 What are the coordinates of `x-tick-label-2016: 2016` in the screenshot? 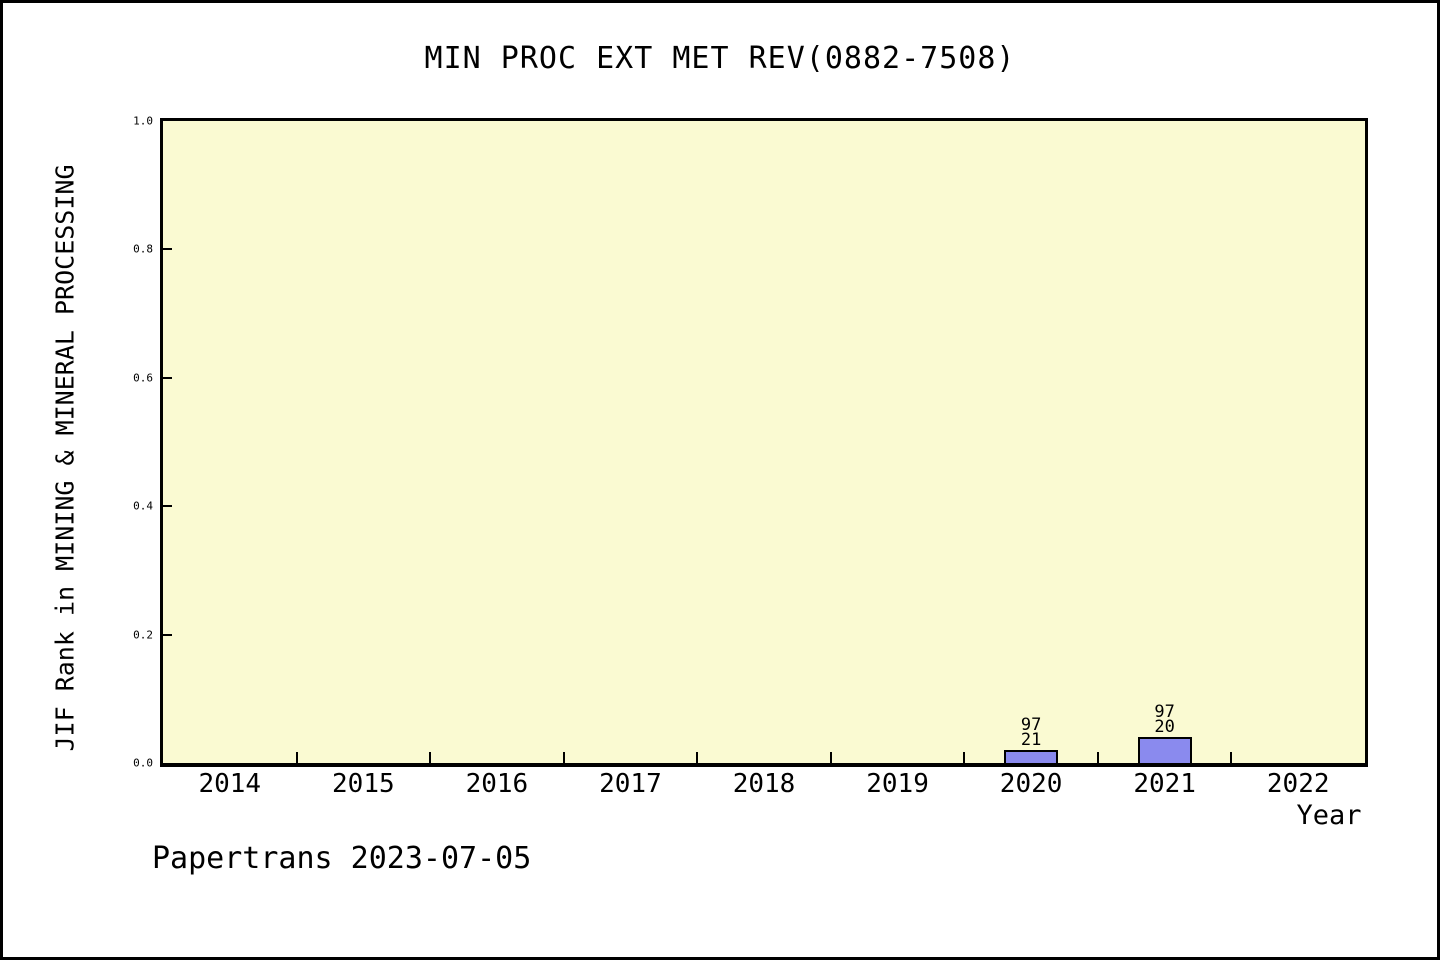 It's located at (497, 784).